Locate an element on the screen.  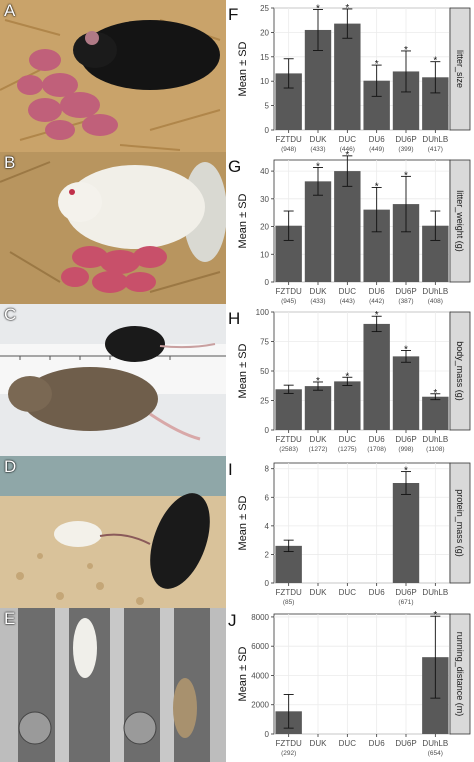
facet-strip-label: body_mass (g) is located at coordinates (460, 371).